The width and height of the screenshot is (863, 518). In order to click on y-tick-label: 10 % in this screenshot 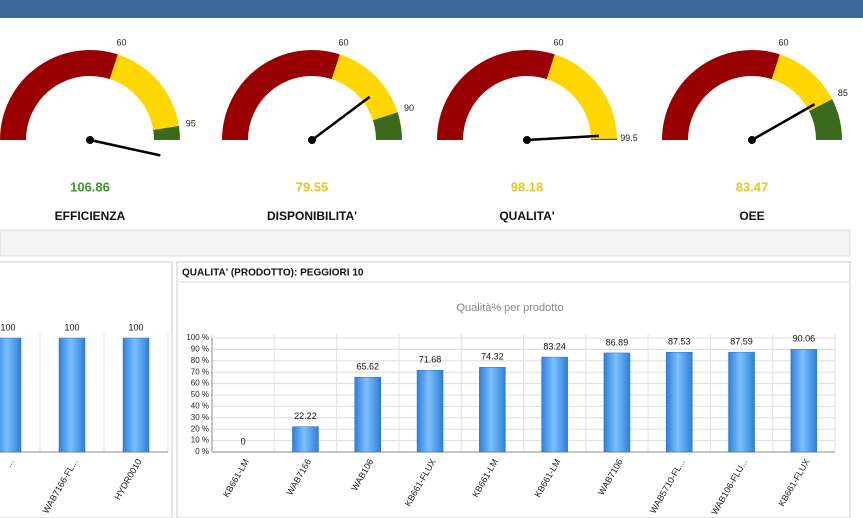, I will do `click(200, 440)`.